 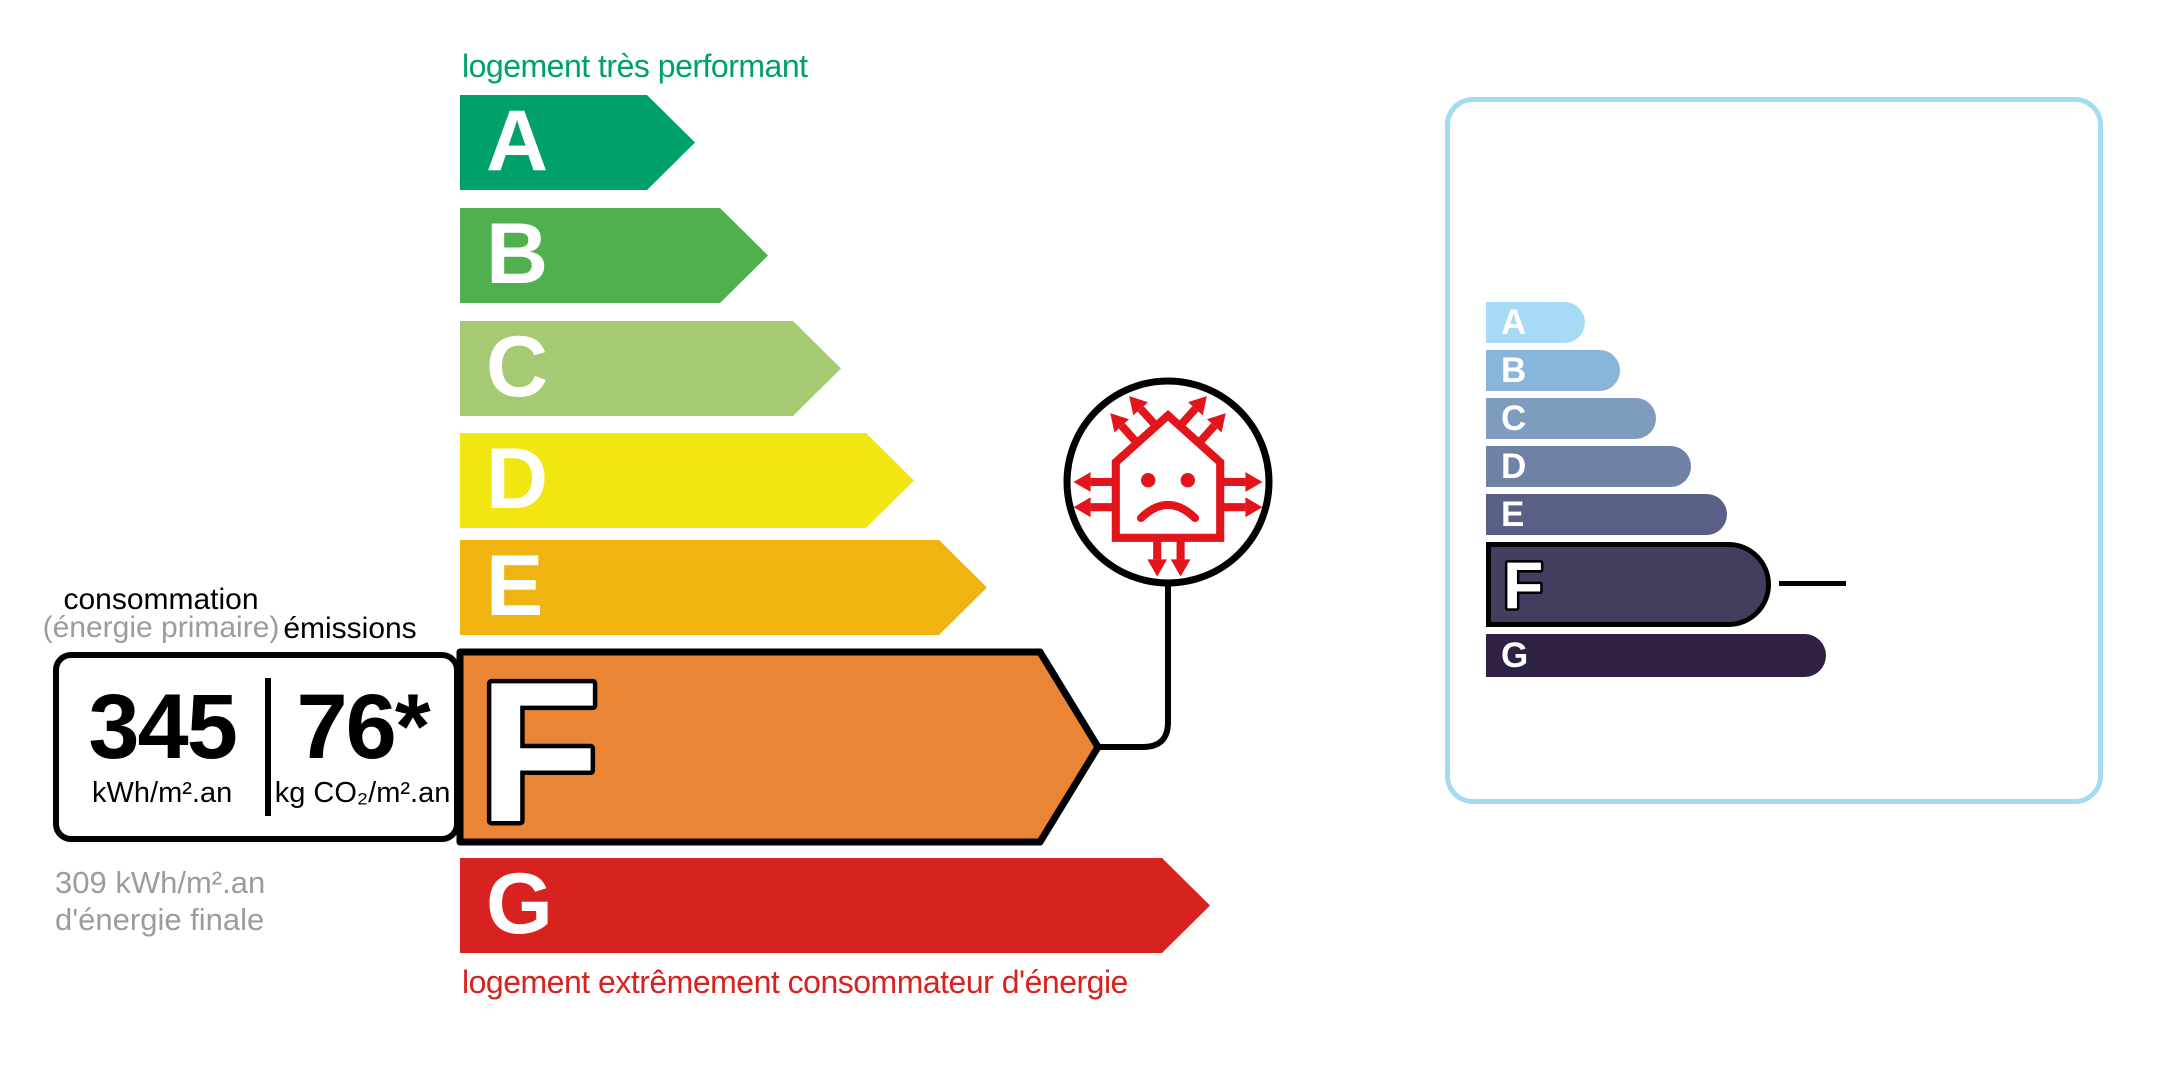 What do you see at coordinates (1168, 512) in the screenshot?
I see `house-frown` at bounding box center [1168, 512].